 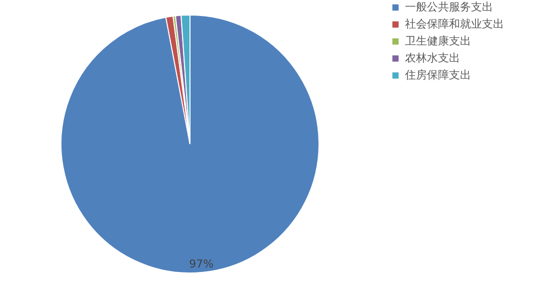 What do you see at coordinates (438, 41) in the screenshot?
I see `legend-label: 卫生健康支出` at bounding box center [438, 41].